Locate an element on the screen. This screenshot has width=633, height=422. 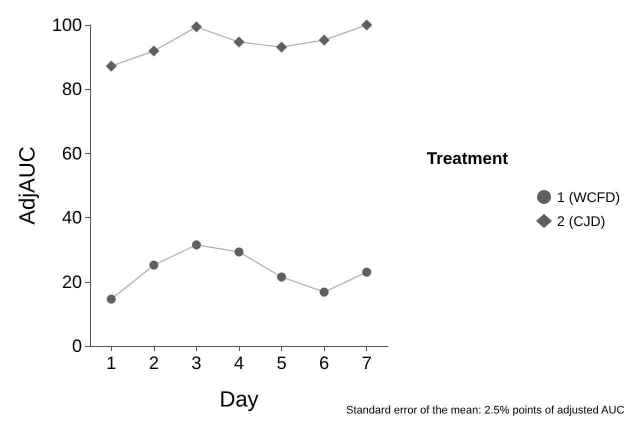
legend-label: 2 (CJD) is located at coordinates (581, 221).